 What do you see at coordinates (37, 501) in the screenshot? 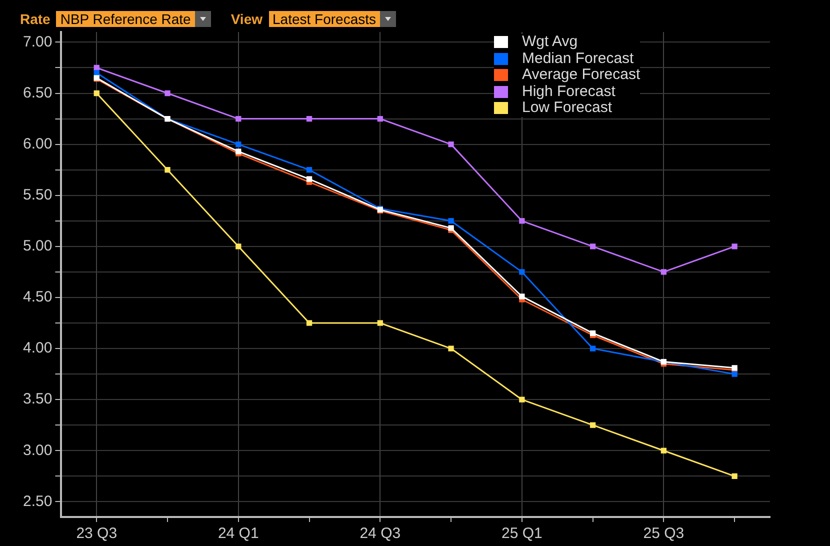
I see `y-tick-label: 2.50` at bounding box center [37, 501].